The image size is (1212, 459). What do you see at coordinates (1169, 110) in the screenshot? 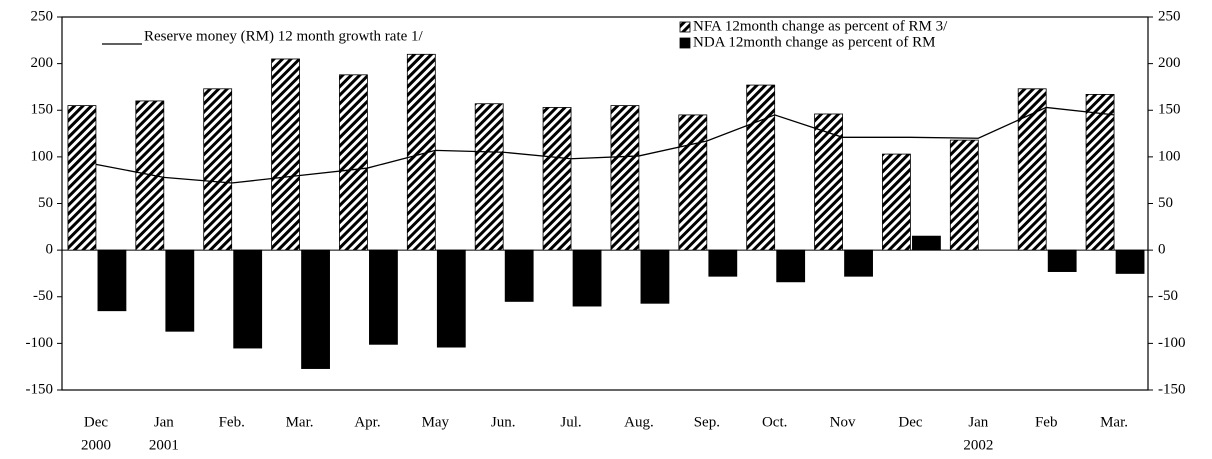
I see `y2-tick-label: 150` at bounding box center [1169, 110].